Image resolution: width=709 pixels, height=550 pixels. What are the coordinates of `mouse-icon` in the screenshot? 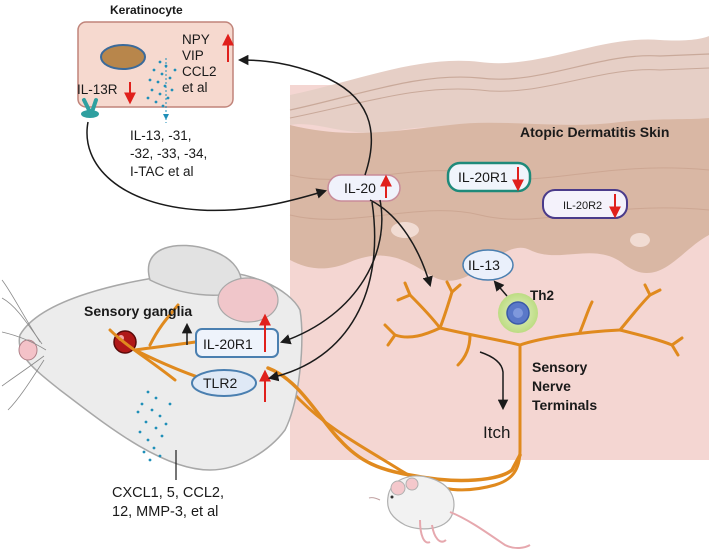 It's located at (449, 512).